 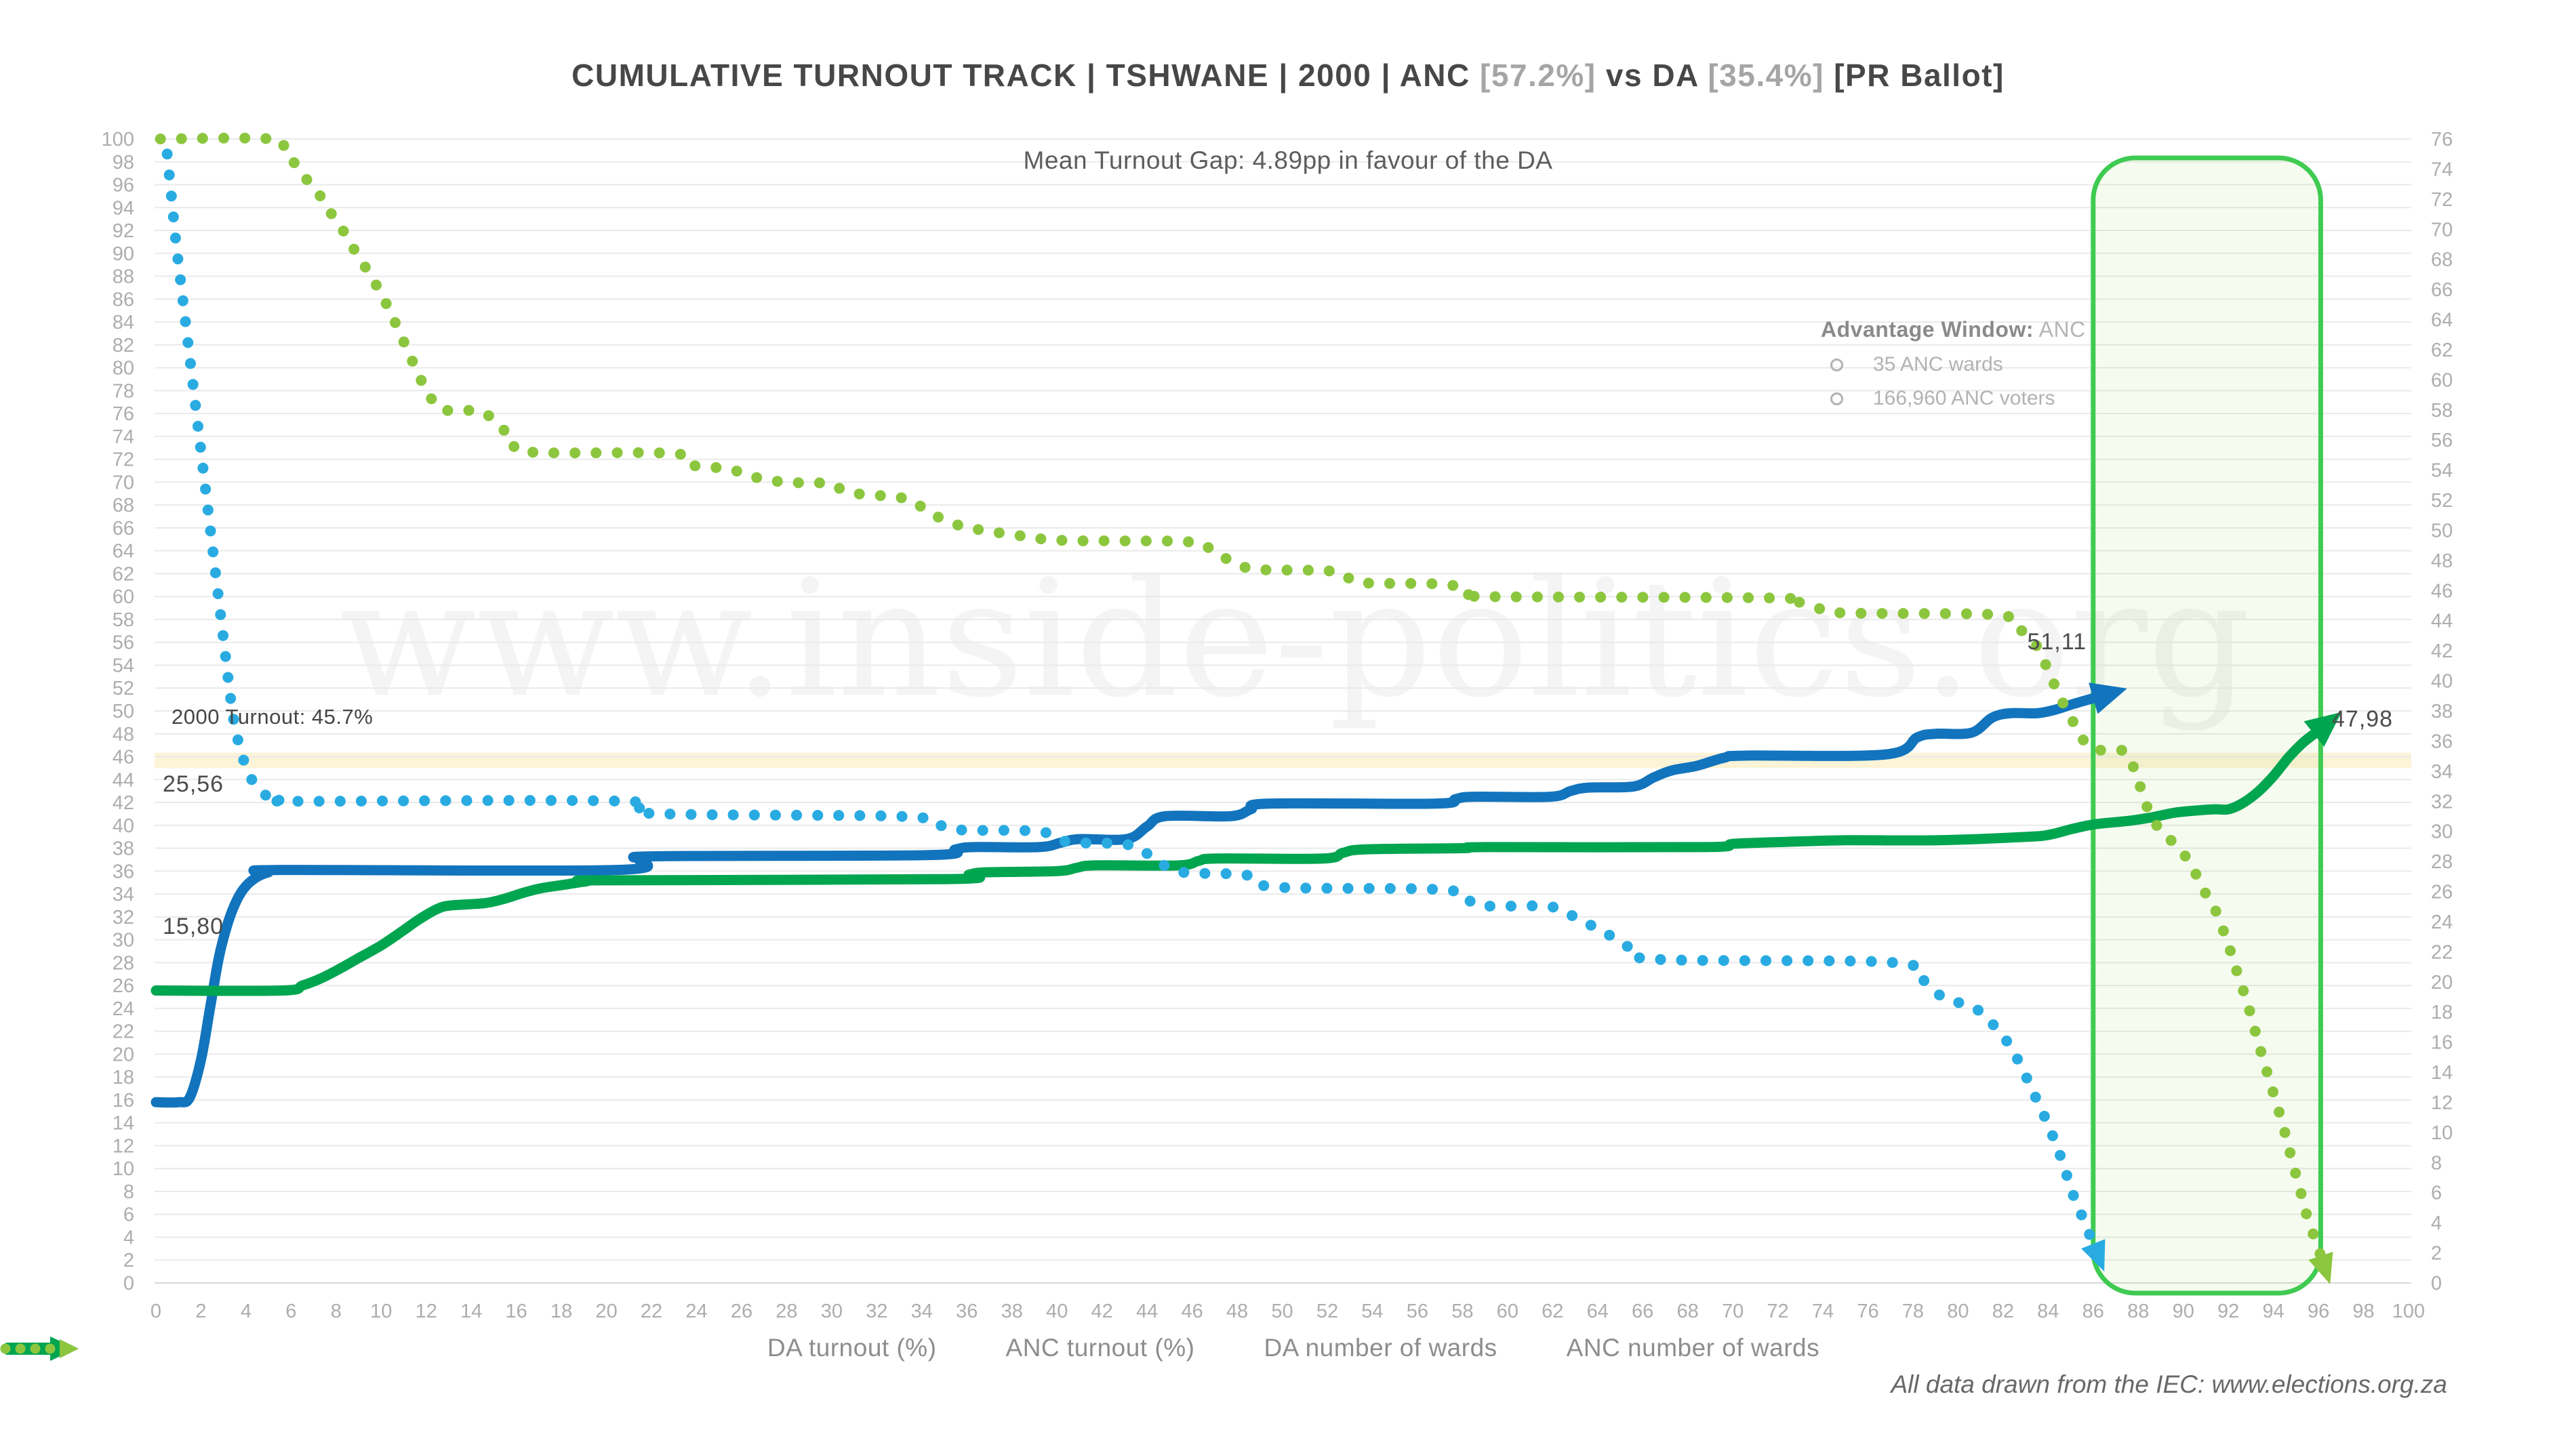 What do you see at coordinates (2442, 1012) in the screenshot?
I see `y-right-tick-label: 18` at bounding box center [2442, 1012].